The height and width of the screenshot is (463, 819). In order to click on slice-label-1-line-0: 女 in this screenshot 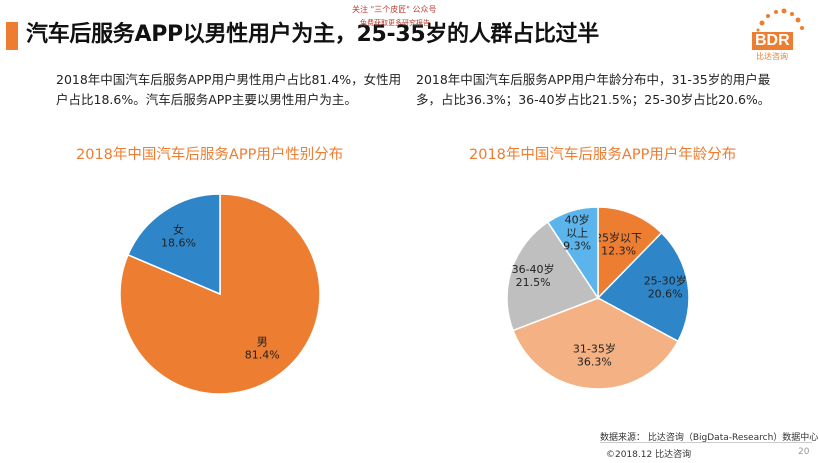, I will do `click(178, 229)`.